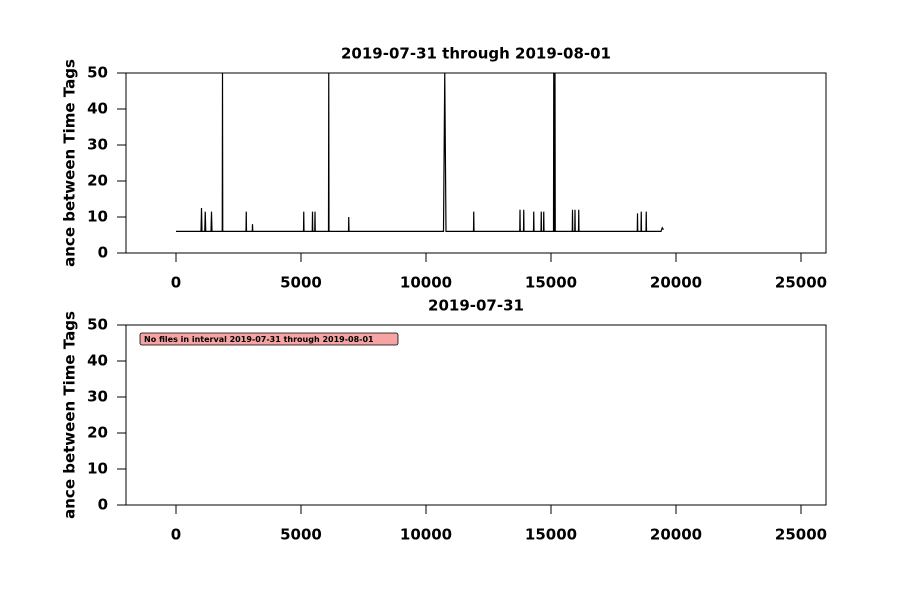 Image resolution: width=917 pixels, height=594 pixels. Describe the element at coordinates (476, 306) in the screenshot. I see `chart-title: 2019-07-31` at that location.